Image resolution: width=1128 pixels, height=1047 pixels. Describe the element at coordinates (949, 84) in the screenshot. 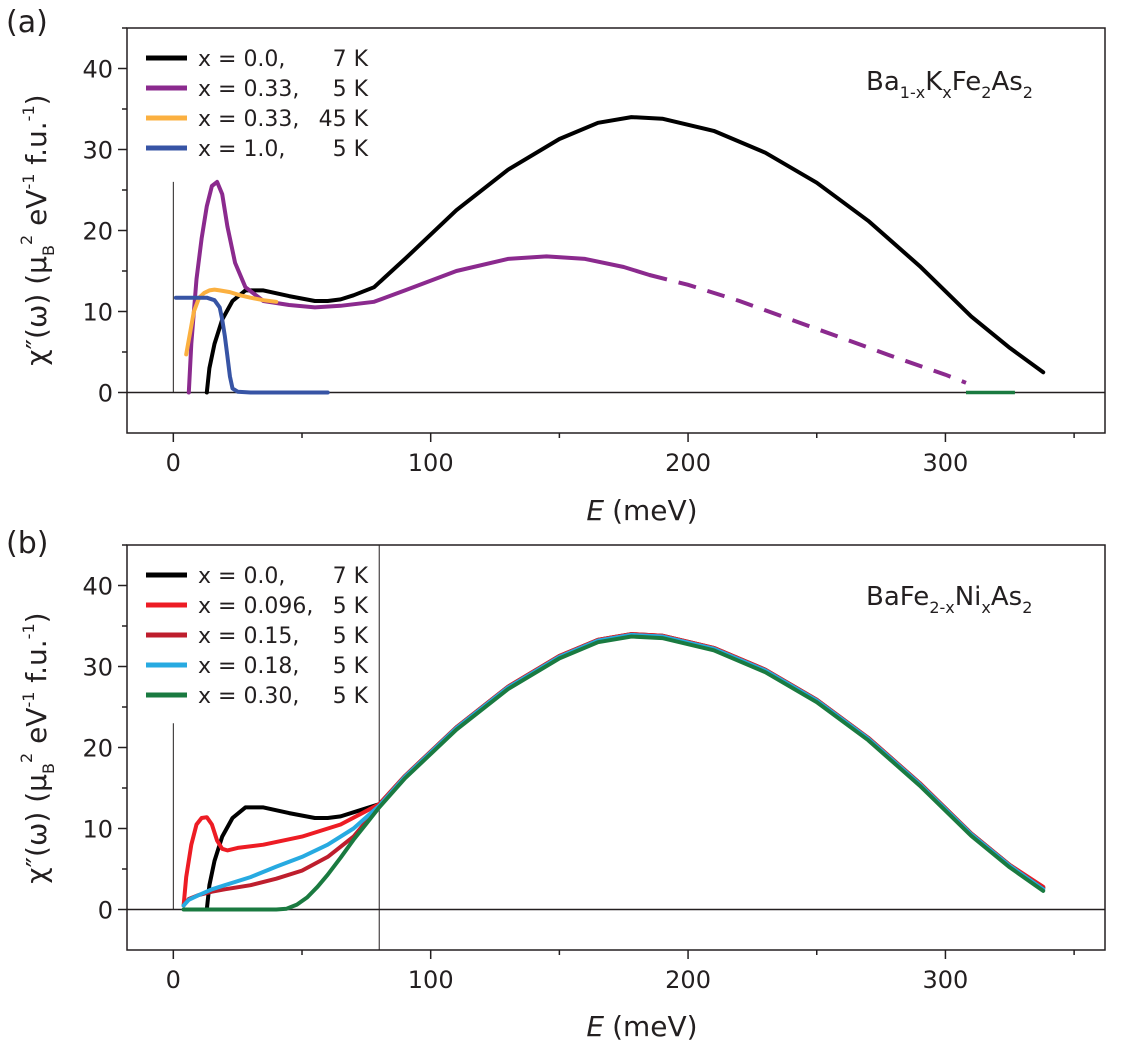

I see `panel-a-compound-label: Ba1-xKxFe2As2` at that location.